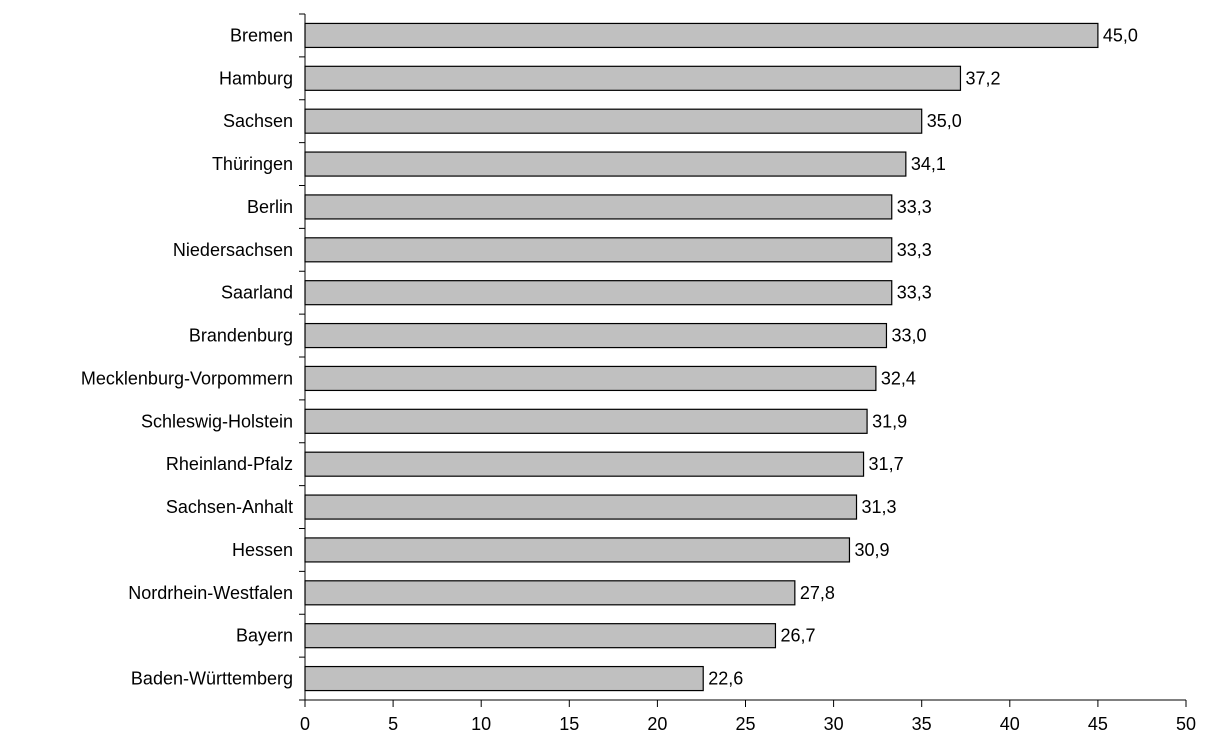  I want to click on value-label: 35,0, so click(944, 121).